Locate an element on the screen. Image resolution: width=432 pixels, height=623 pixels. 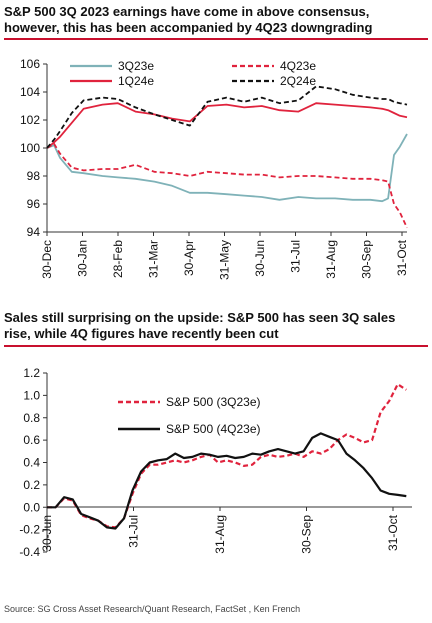
y-tick-label: 0.2 is located at coordinates (31, 485).